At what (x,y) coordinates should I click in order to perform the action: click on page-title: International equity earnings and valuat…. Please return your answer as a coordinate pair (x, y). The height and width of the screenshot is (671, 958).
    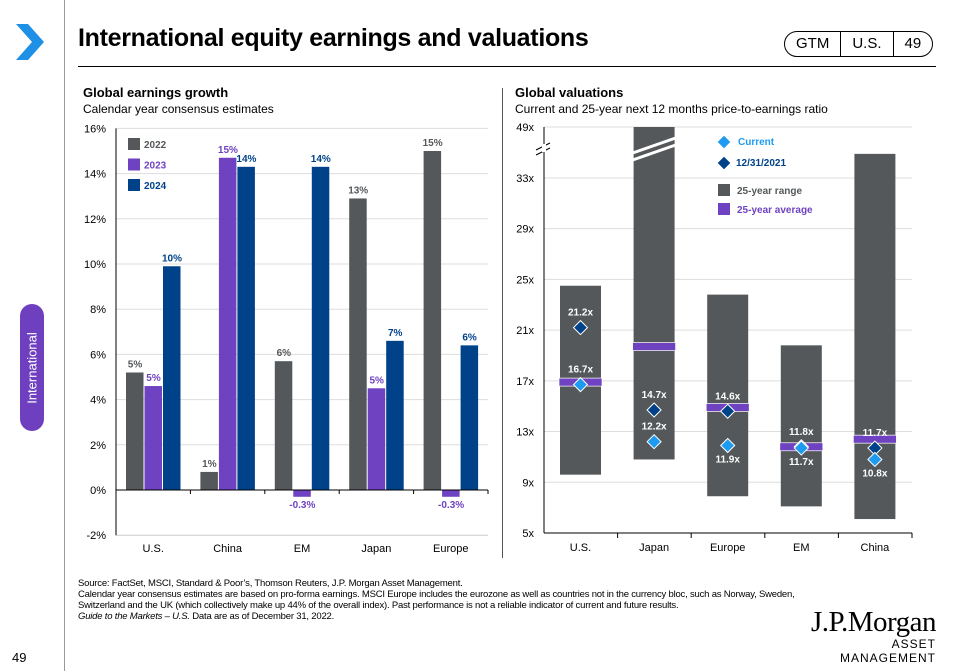
    Looking at the image, I should click on (333, 38).